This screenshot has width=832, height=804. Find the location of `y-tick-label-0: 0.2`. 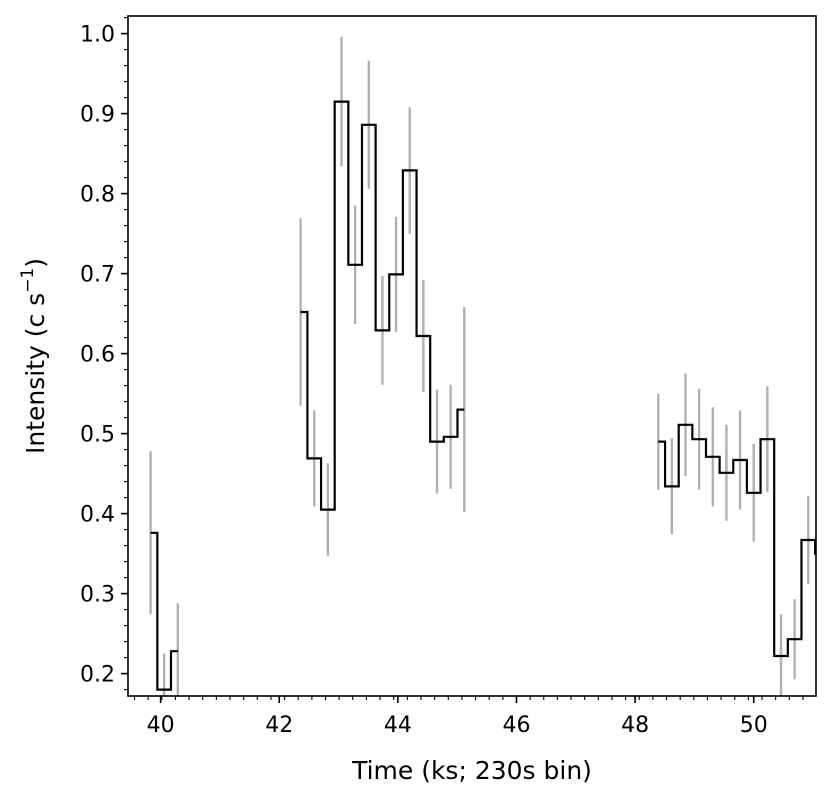

y-tick-label-0: 0.2 is located at coordinates (97, 675).